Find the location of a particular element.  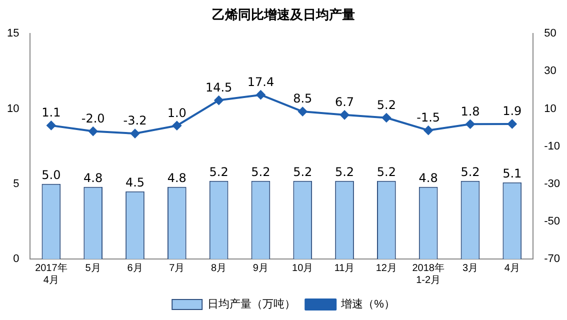

data-label: -1.5 is located at coordinates (428, 117).